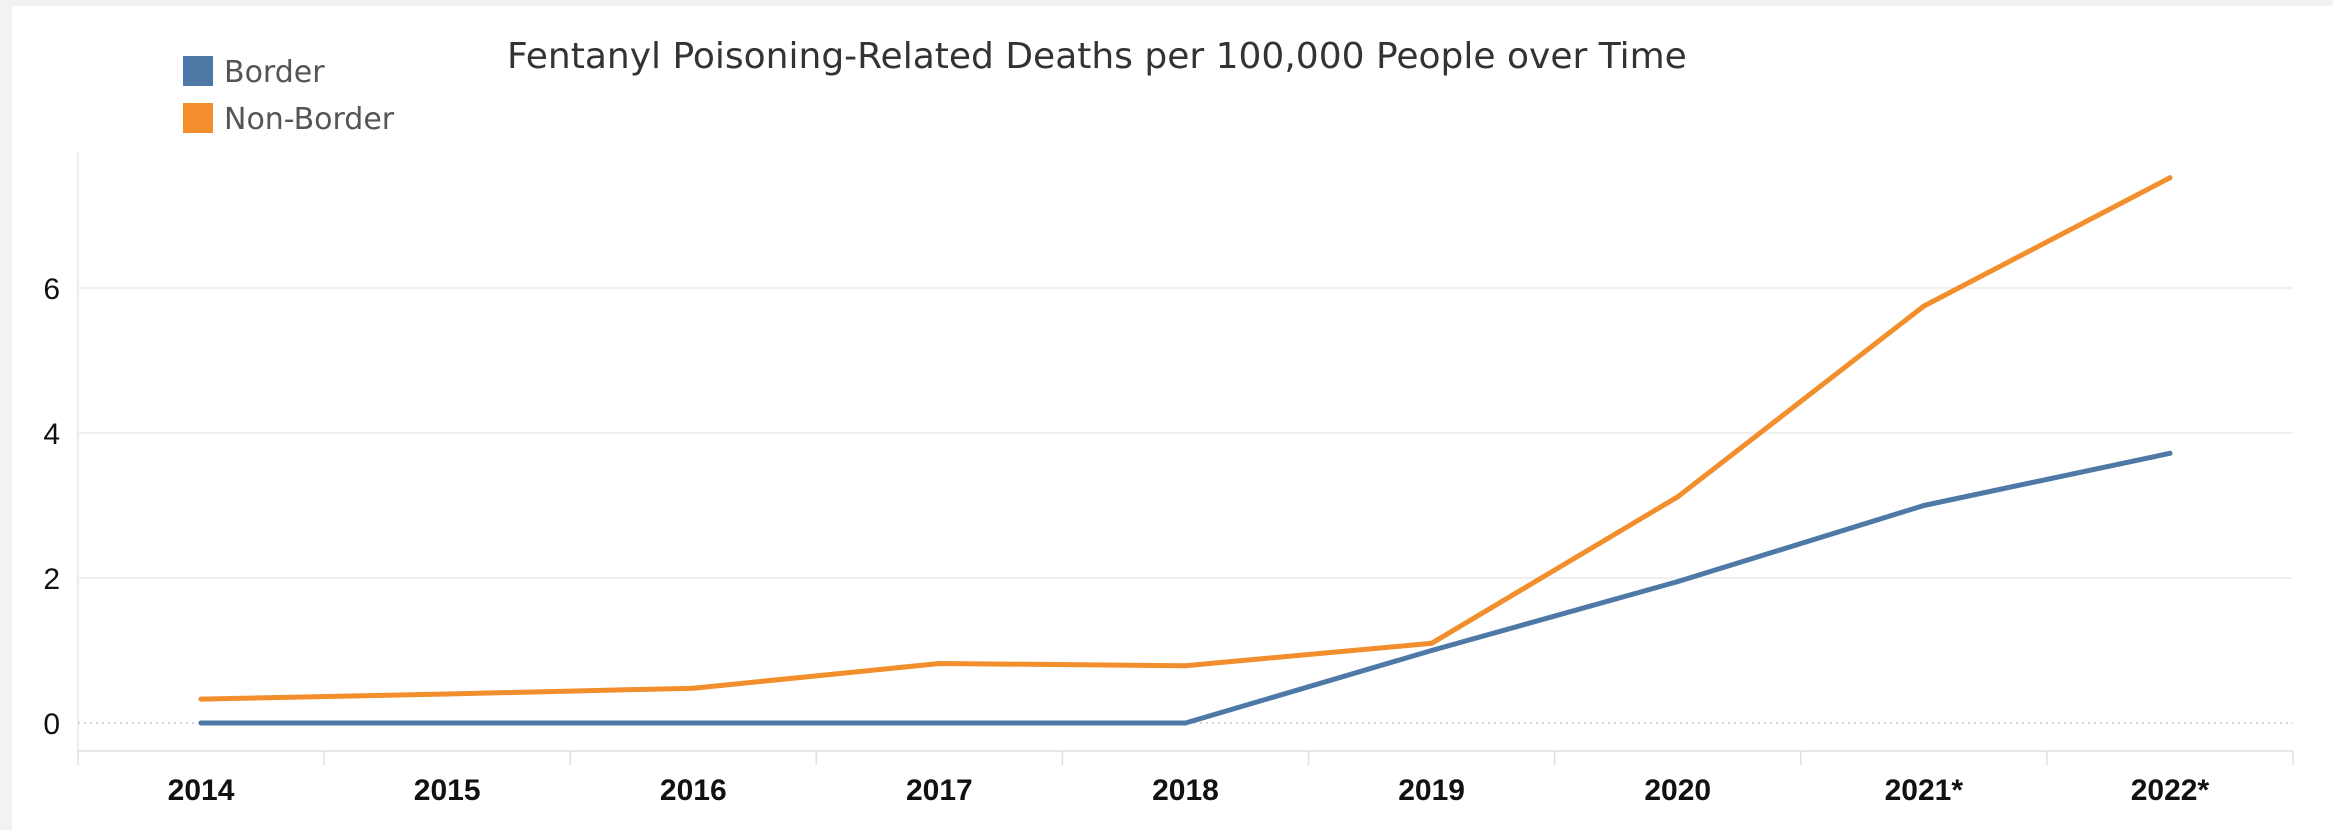 This screenshot has height=830, width=2333. I want to click on y-tick-label: 4, so click(51, 434).